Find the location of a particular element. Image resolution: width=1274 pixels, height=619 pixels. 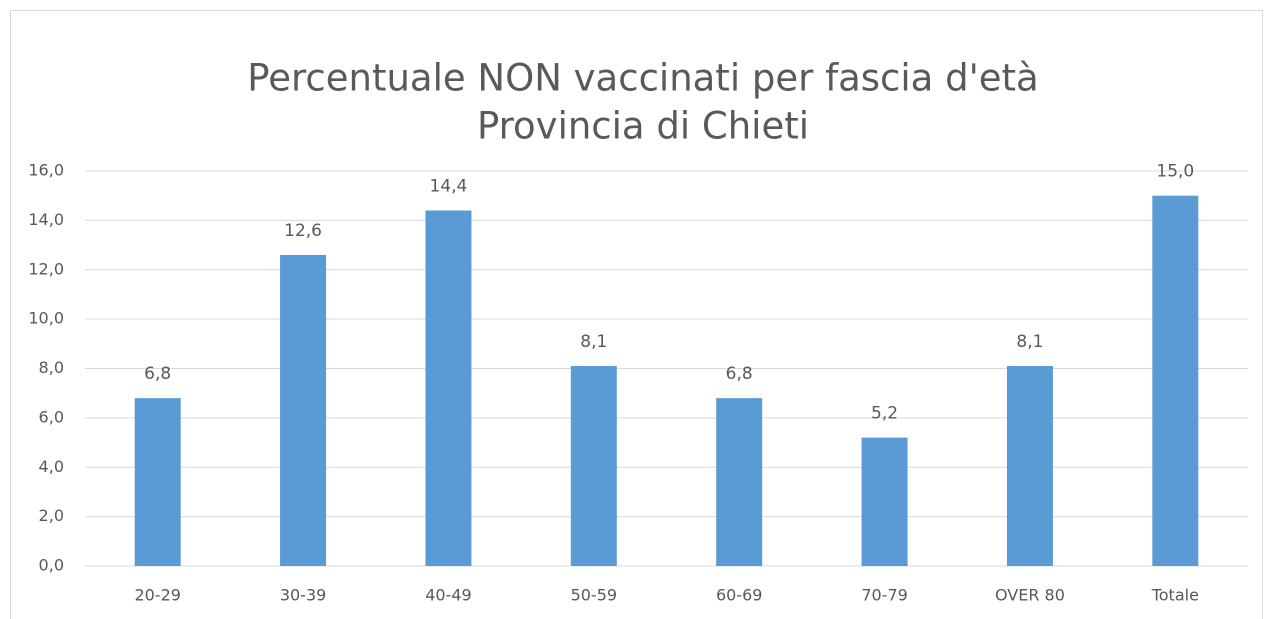

y-tick-label: 4,0 is located at coordinates (51, 466).